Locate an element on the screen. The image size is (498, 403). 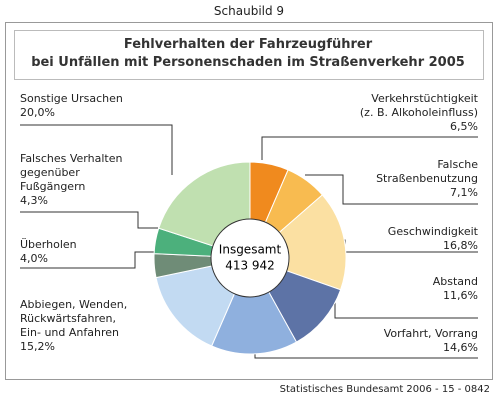
center-value: 413 942 is located at coordinates (250, 266).